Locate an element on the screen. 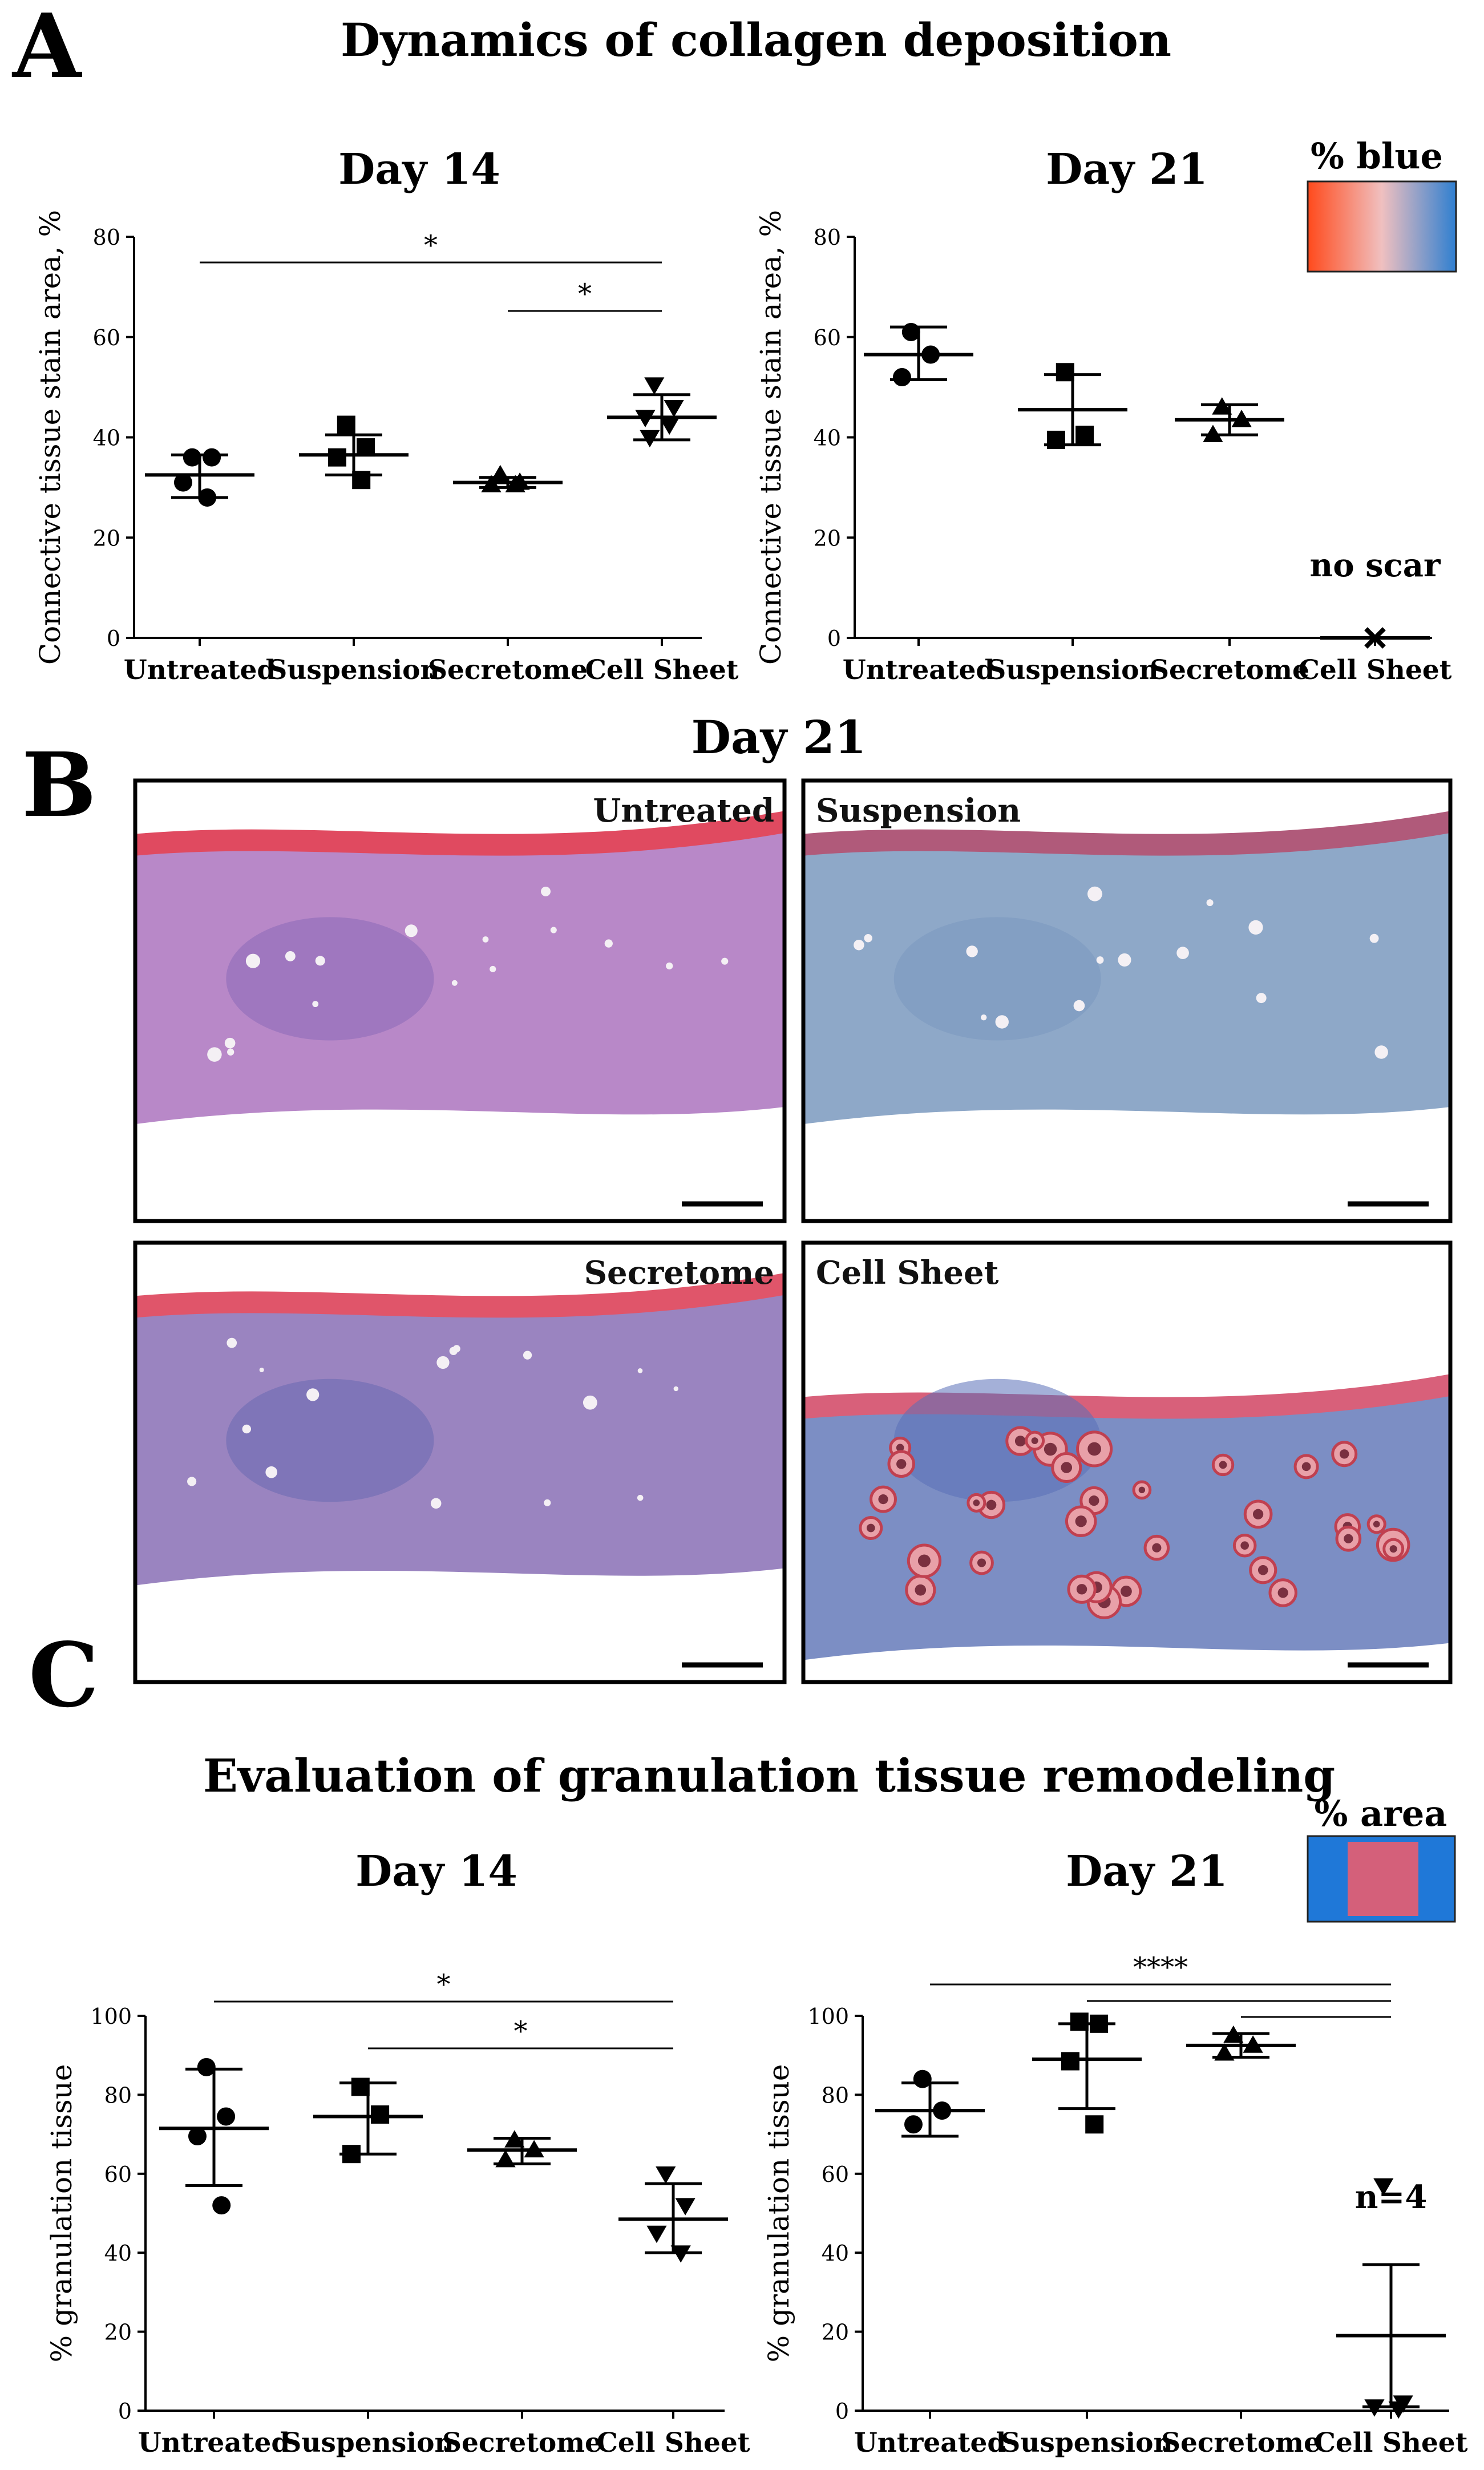 This screenshot has height=2470, width=1484. y-axis-label: Connective tissue stain area, % is located at coordinates (770, 437).